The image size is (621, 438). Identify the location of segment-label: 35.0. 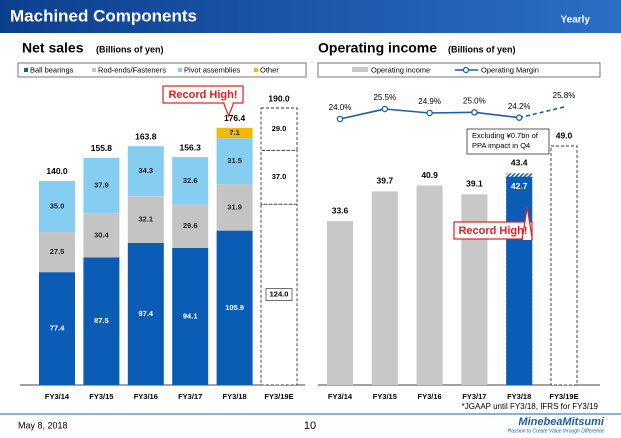
(57, 206).